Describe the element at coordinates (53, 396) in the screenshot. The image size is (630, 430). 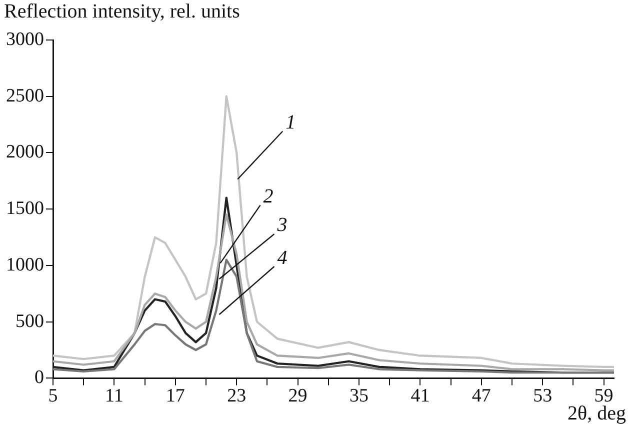
I see `x-tick-label: 5` at that location.